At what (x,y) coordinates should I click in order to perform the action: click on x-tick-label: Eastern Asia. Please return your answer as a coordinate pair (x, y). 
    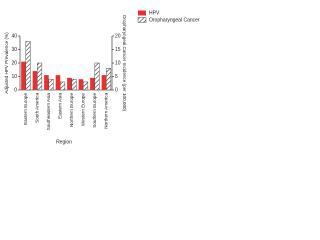
    Looking at the image, I should click on (59, 106).